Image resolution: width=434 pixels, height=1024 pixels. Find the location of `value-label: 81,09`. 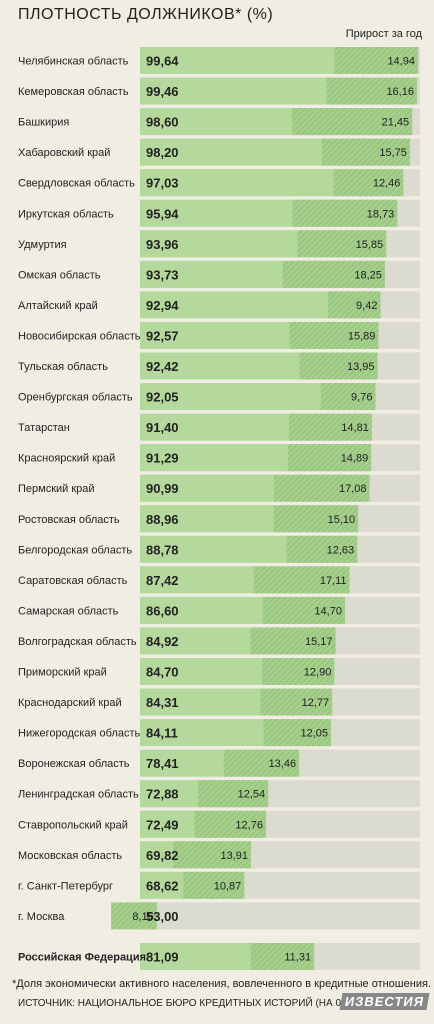

value-label: 81,09 is located at coordinates (162, 957).